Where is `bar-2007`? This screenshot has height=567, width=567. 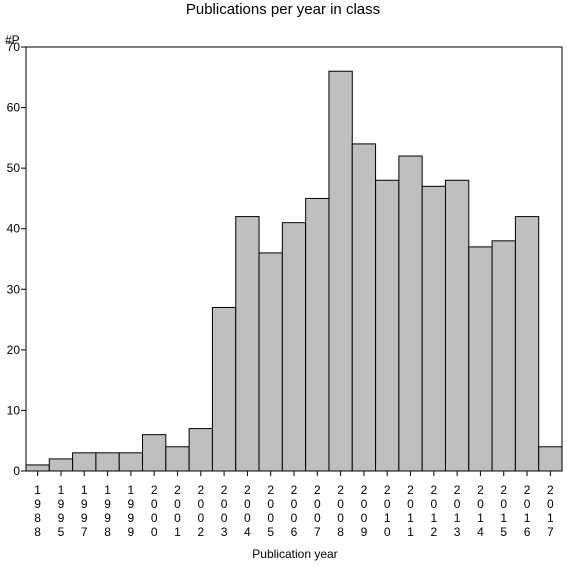
bar-2007 is located at coordinates (317, 334).